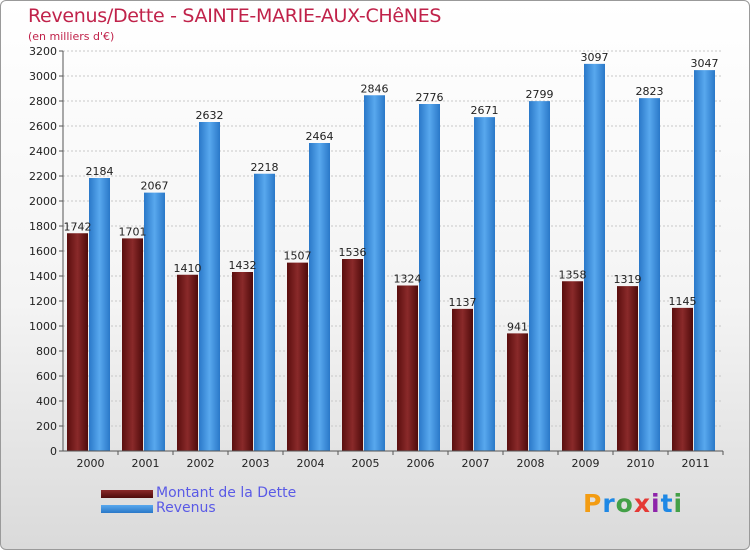  What do you see at coordinates (43, 76) in the screenshot?
I see `y-tick-label: 3000` at bounding box center [43, 76].